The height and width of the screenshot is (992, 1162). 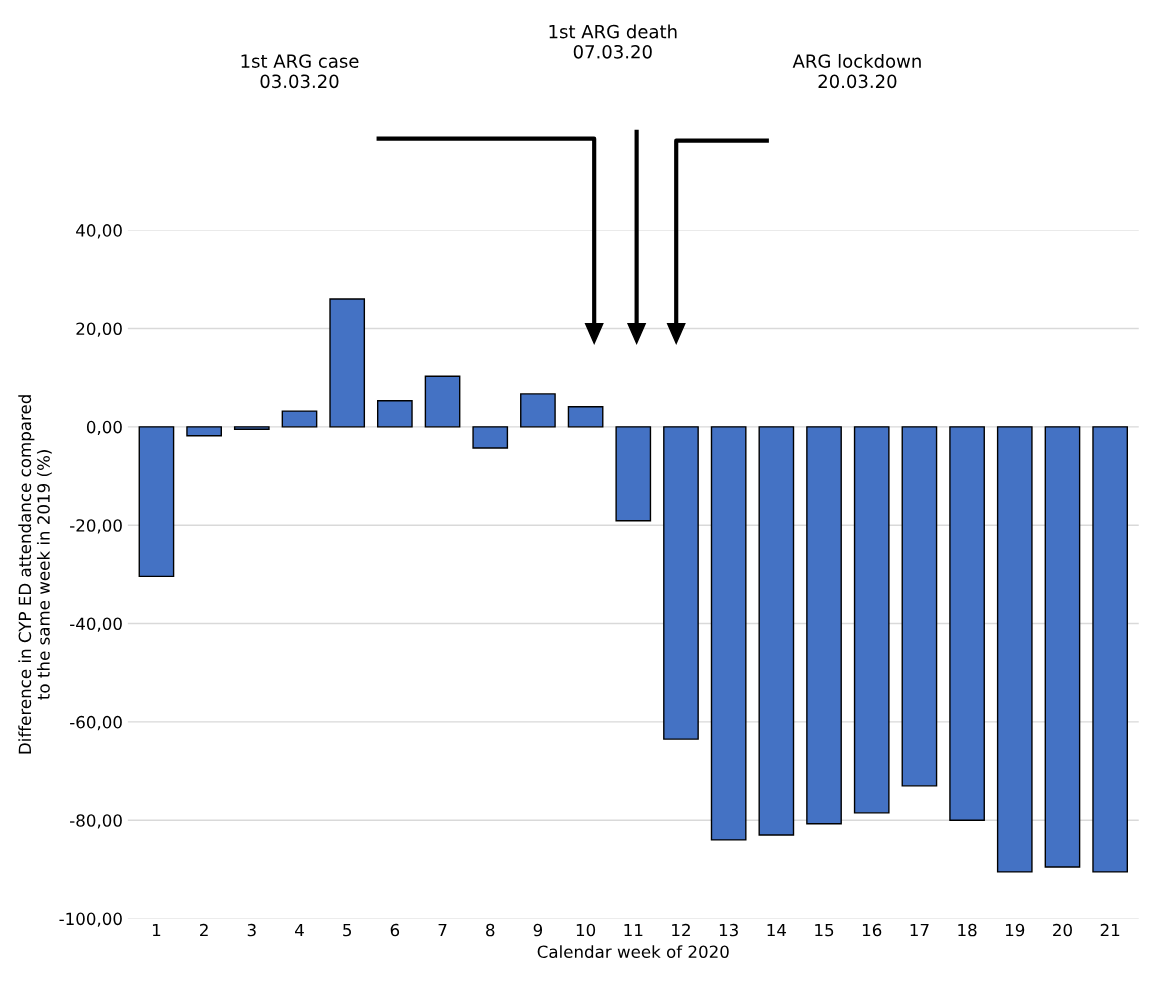 I want to click on x-tick-label: 13, so click(x=728, y=930).